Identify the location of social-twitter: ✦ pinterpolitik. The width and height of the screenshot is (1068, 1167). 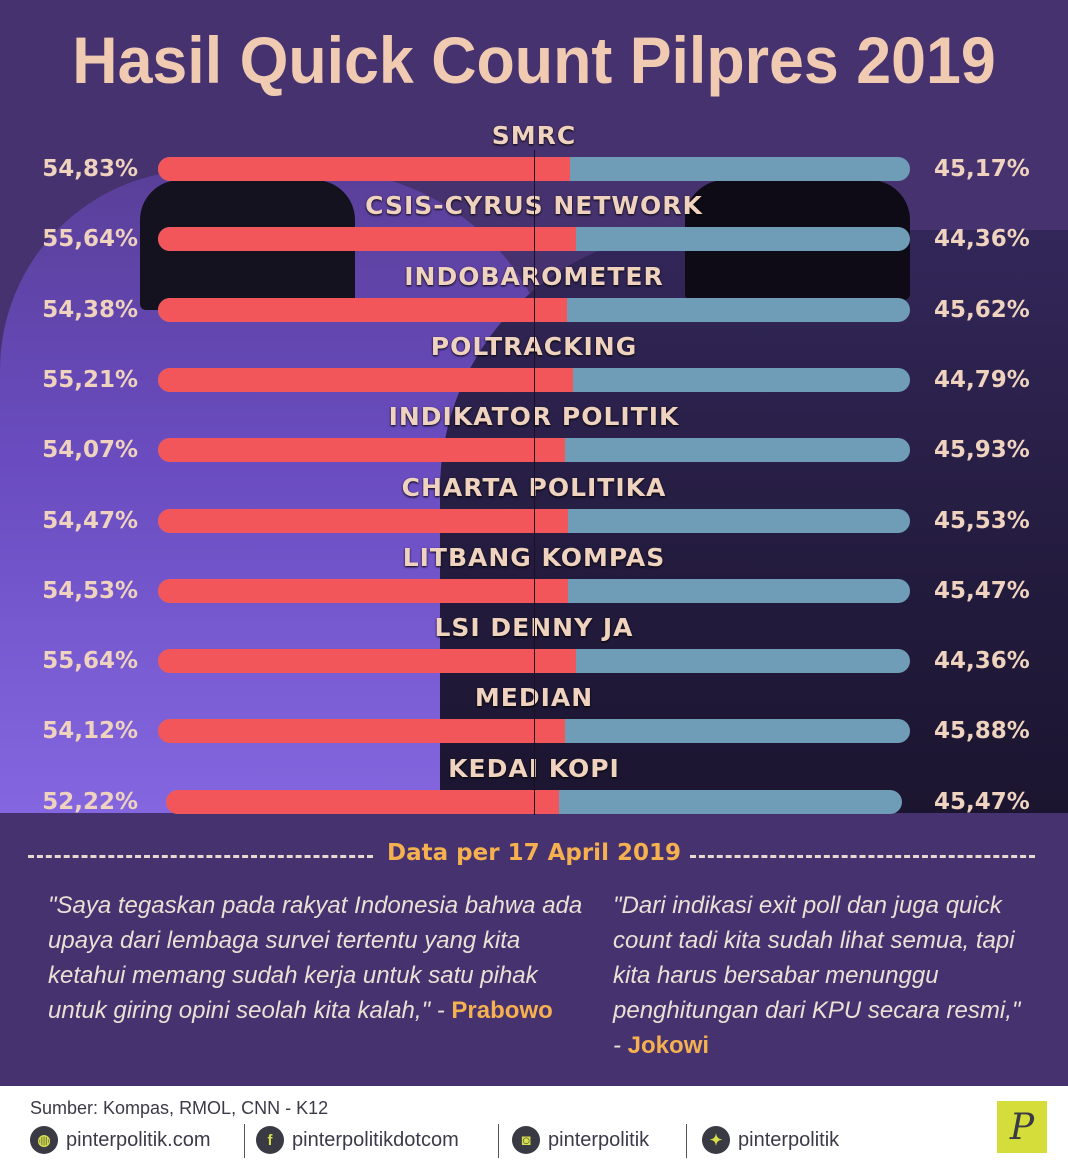
(770, 1140).